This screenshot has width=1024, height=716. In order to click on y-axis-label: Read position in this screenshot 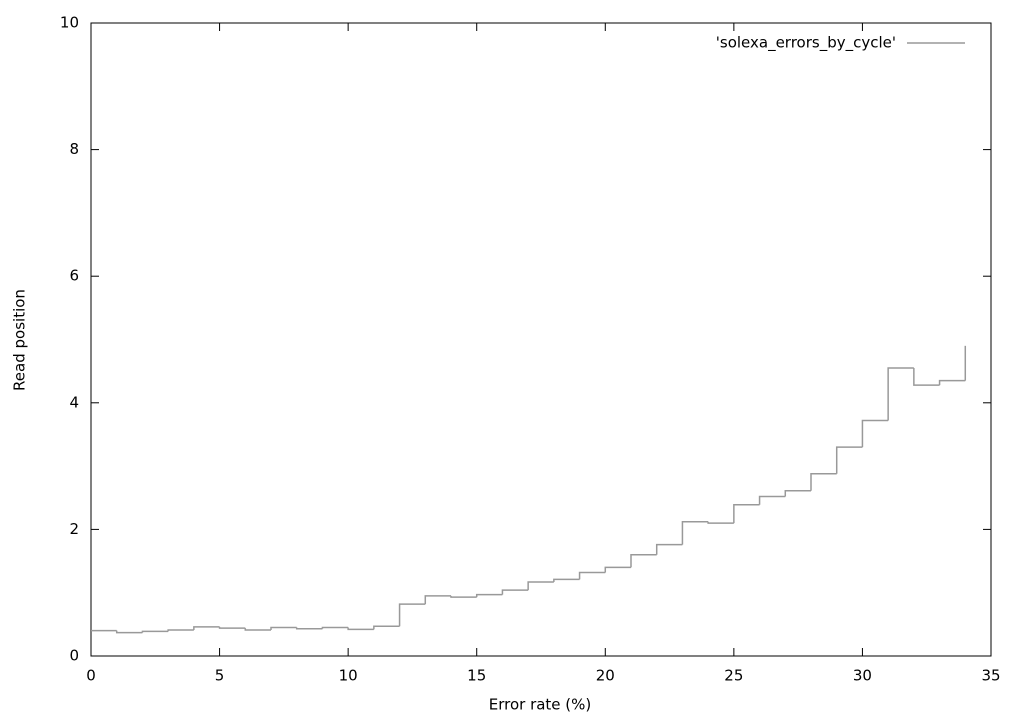, I will do `click(20, 340)`.